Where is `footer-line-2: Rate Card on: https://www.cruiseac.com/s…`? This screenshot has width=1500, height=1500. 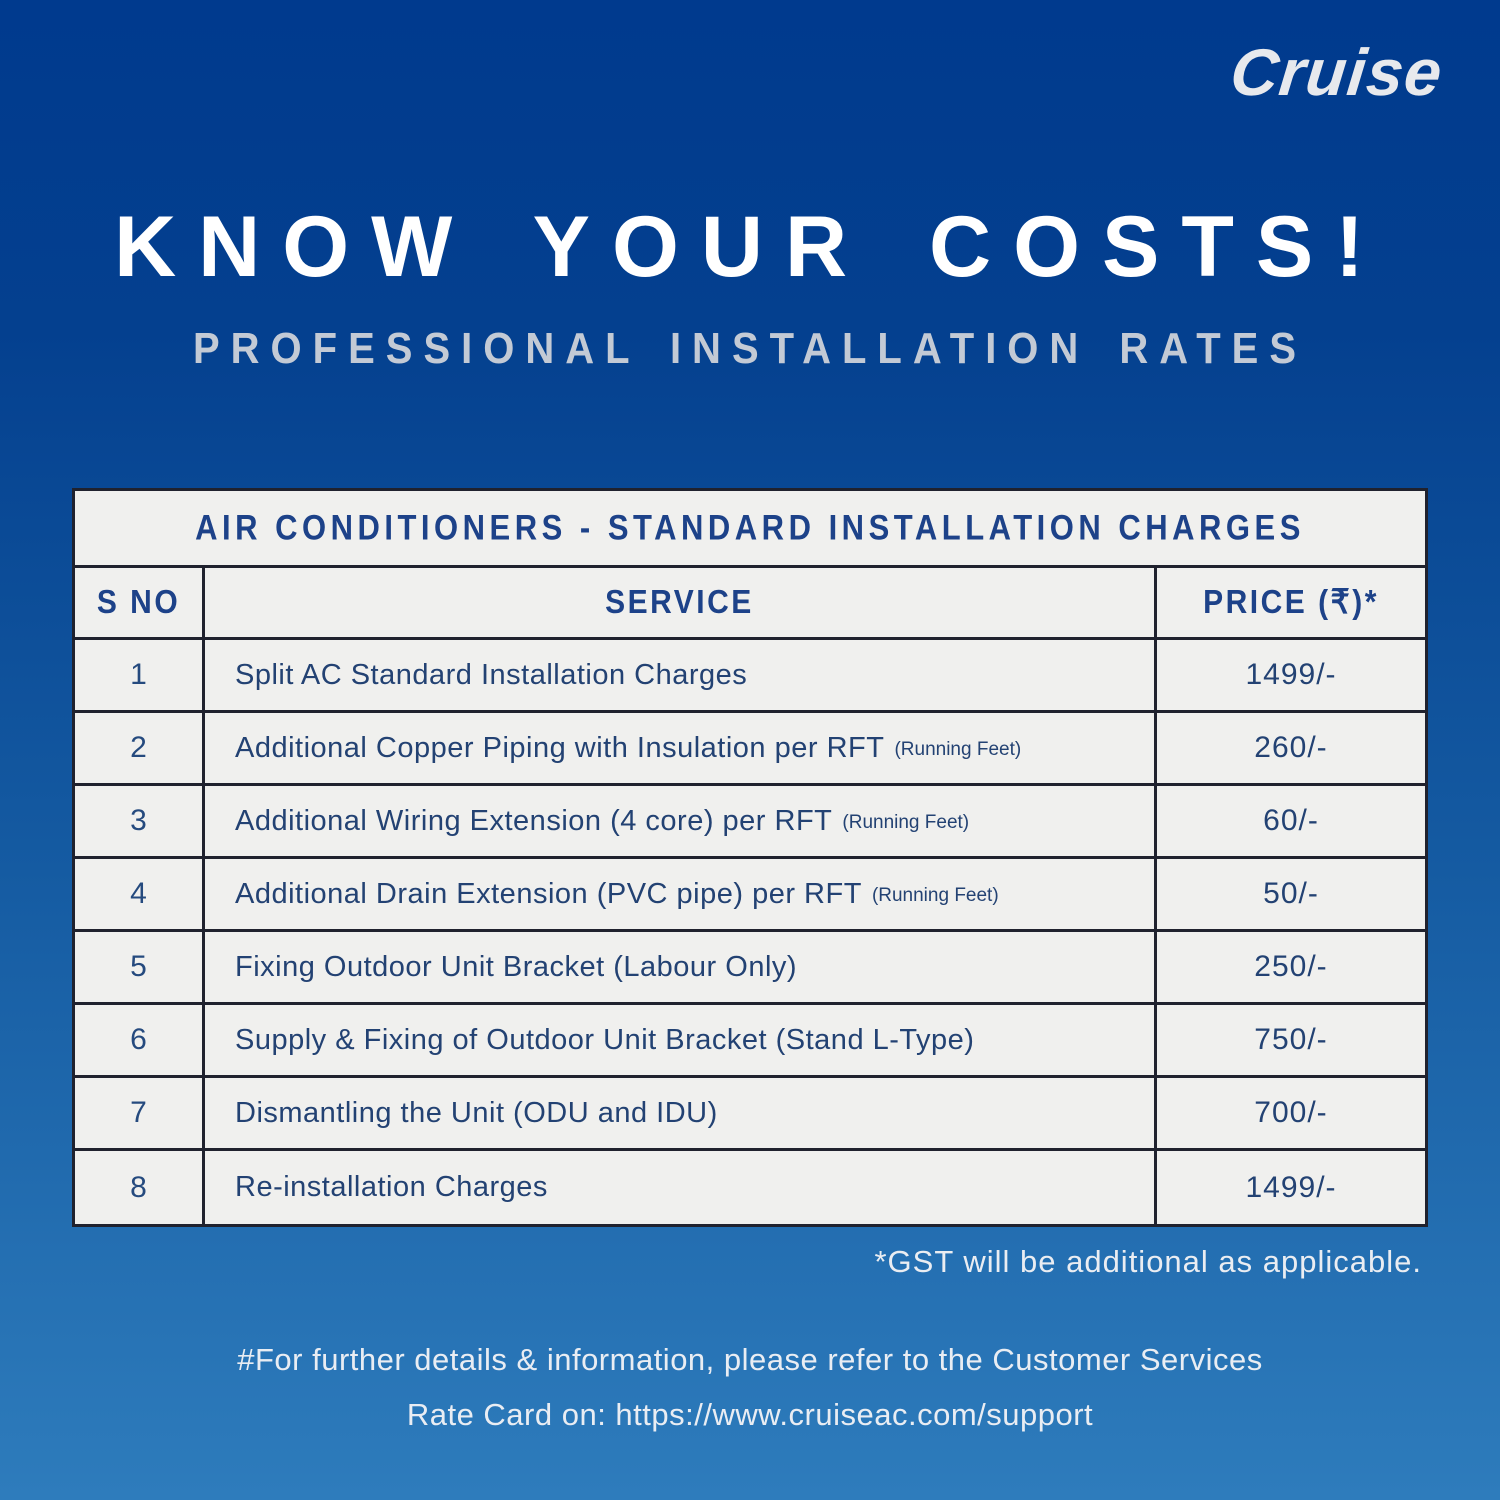
footer-line-2: Rate Card on: https://www.cruiseac.com/s… is located at coordinates (750, 1414).